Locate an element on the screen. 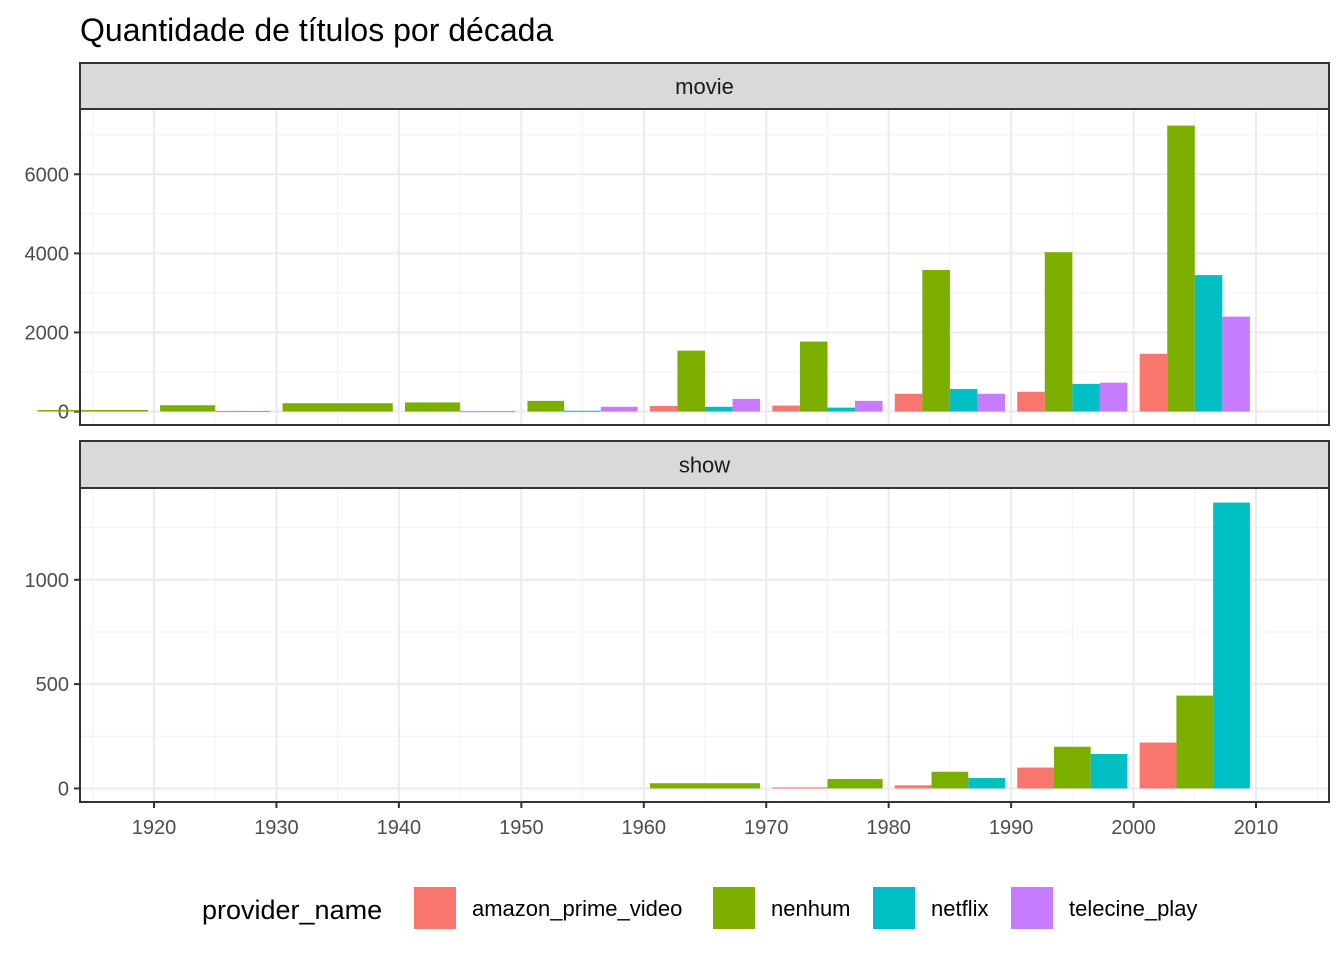  legend-item-telecine_play: telecine_play is located at coordinates (1104, 908).